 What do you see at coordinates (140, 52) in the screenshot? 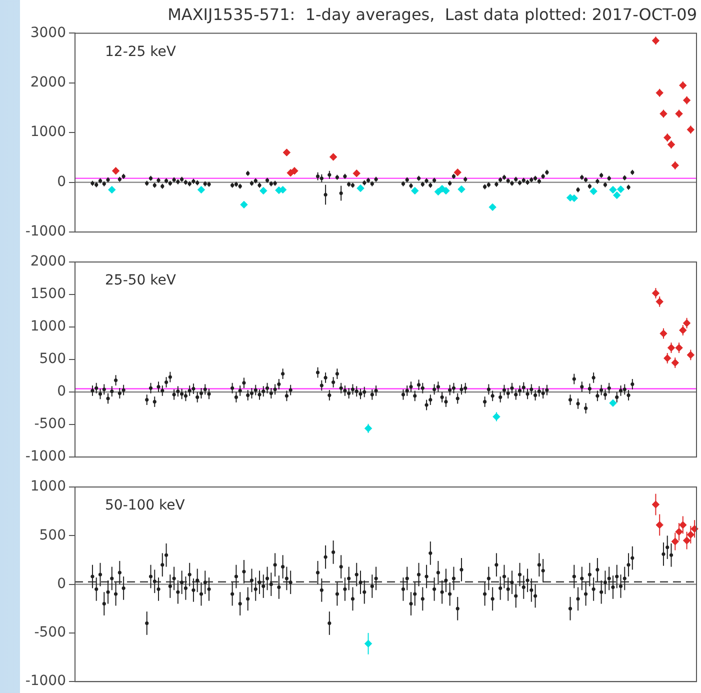
I see `annotation: 12-25 keV` at bounding box center [140, 52].